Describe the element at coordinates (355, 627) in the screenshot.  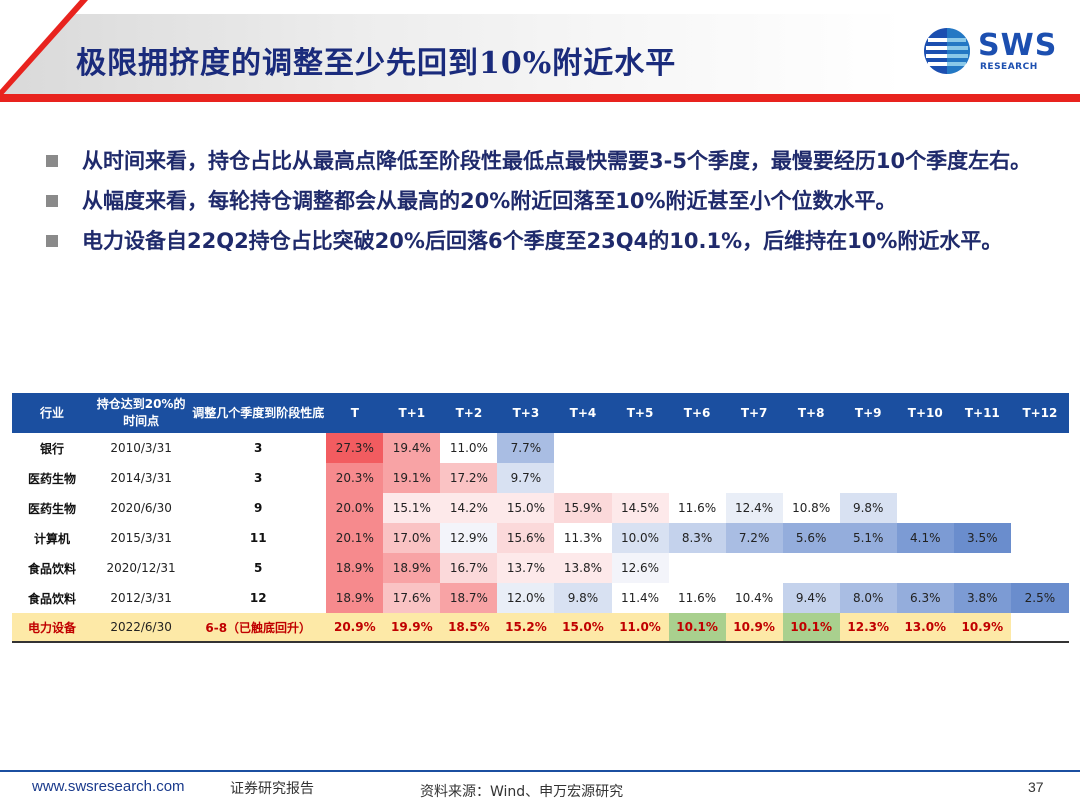
I see `value-cell: 20.9%` at that location.